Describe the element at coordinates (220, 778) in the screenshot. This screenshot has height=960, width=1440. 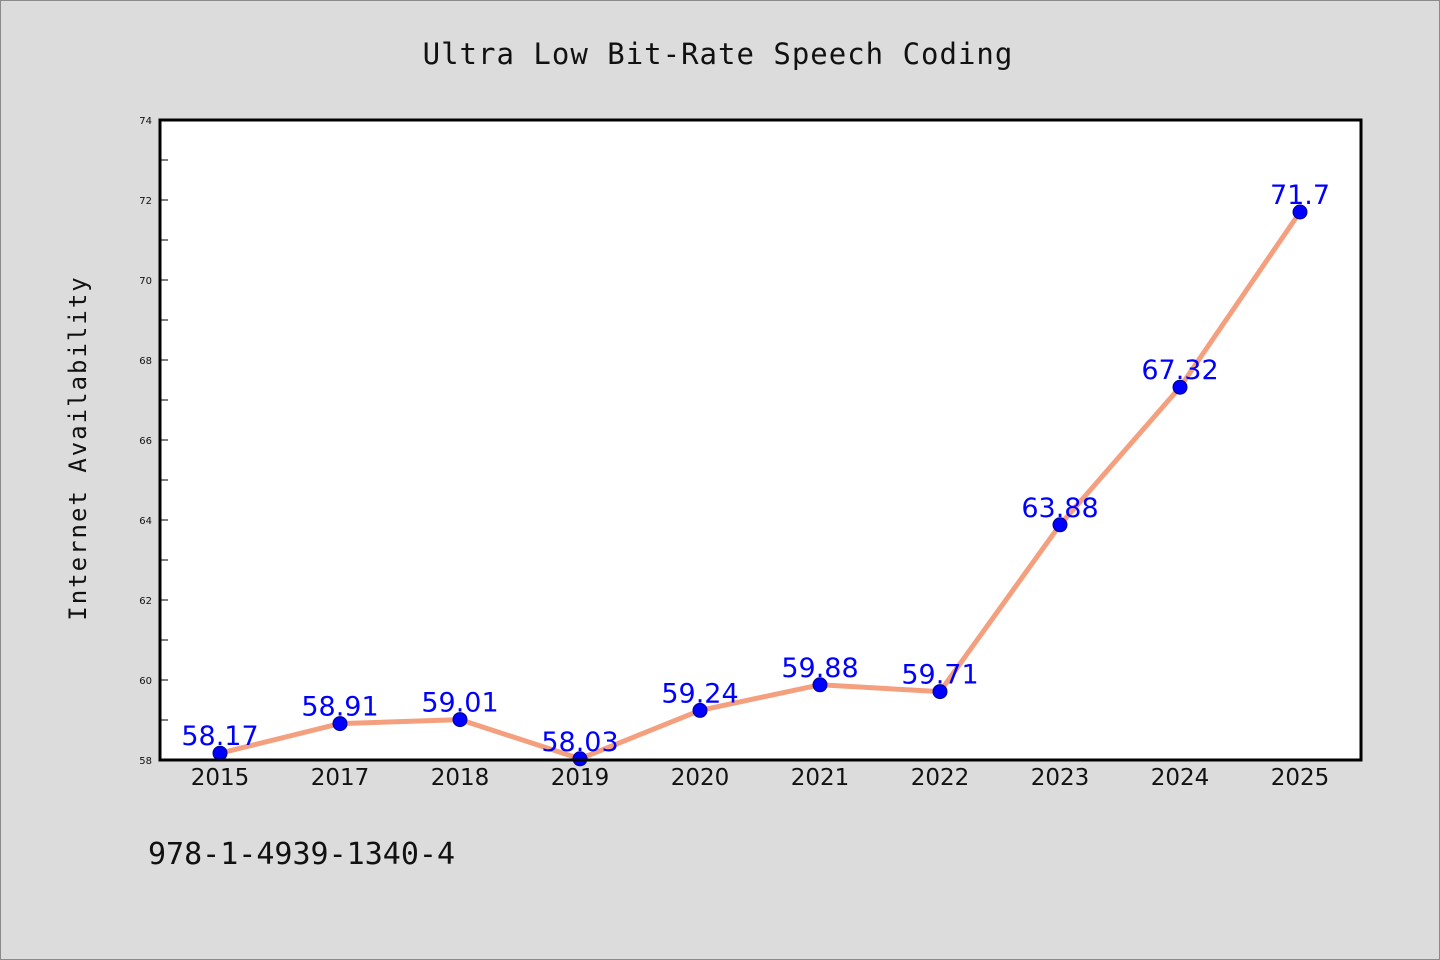
I see `x-tick-label: 2015` at that location.